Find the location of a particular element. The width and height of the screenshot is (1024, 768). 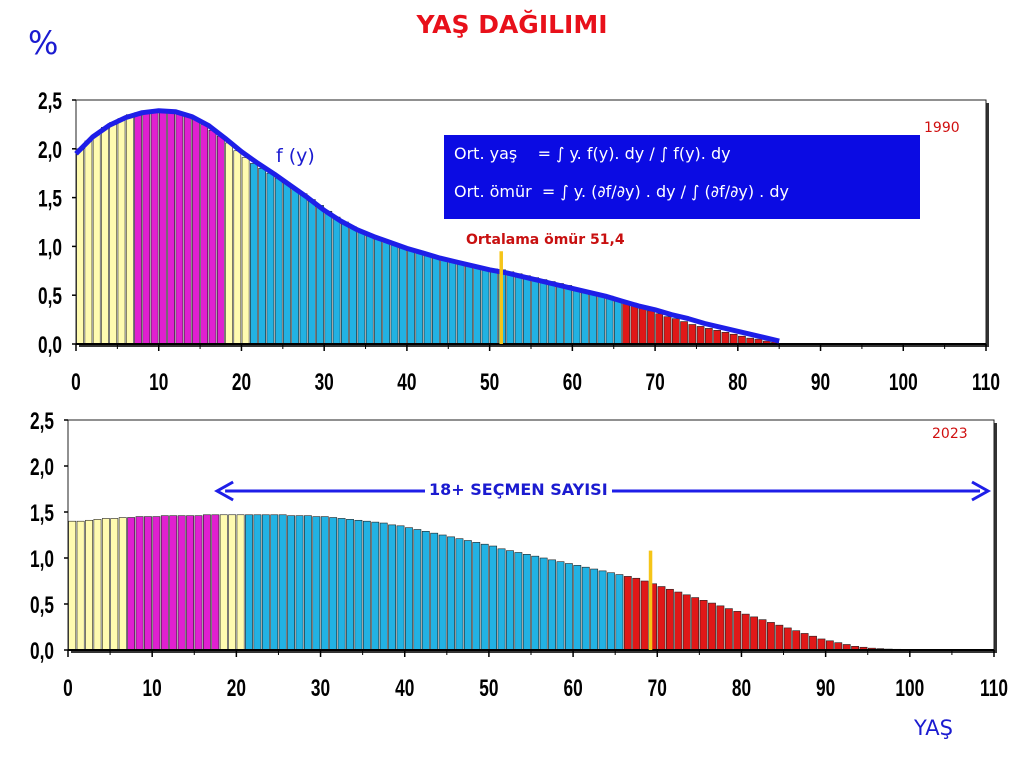

chart2-y-tick-label: 2,0 is located at coordinates (42, 467).